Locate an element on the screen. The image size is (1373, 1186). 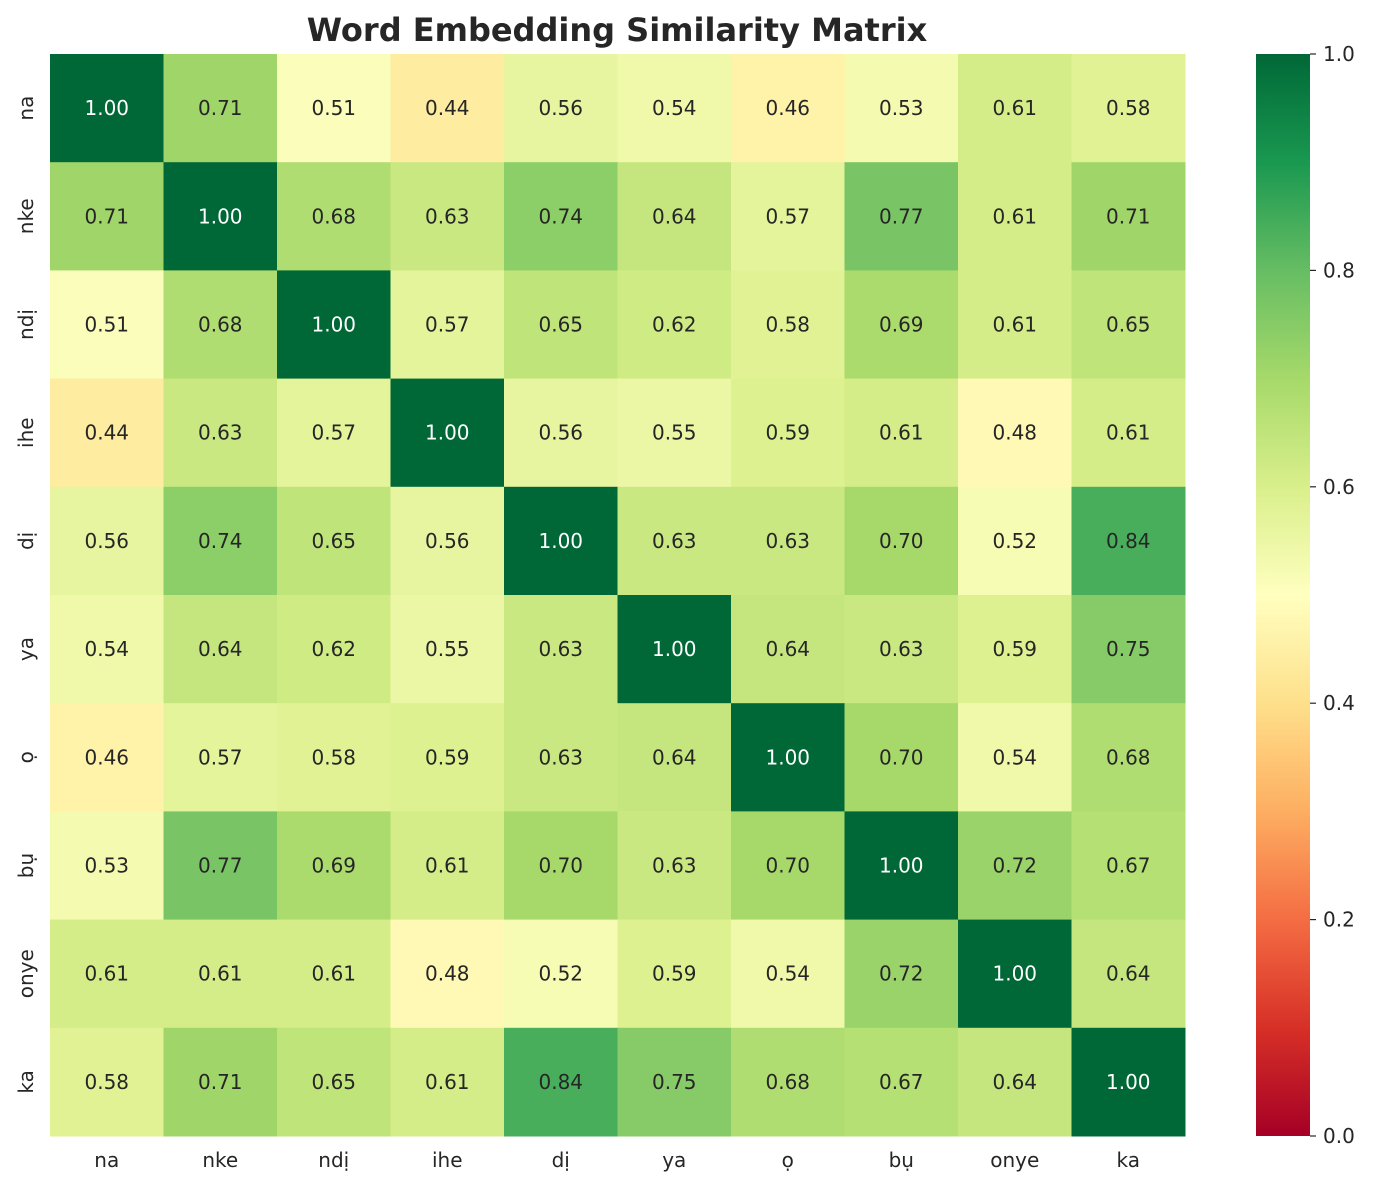
cell-value-label: 0.65 is located at coordinates (333, 541).